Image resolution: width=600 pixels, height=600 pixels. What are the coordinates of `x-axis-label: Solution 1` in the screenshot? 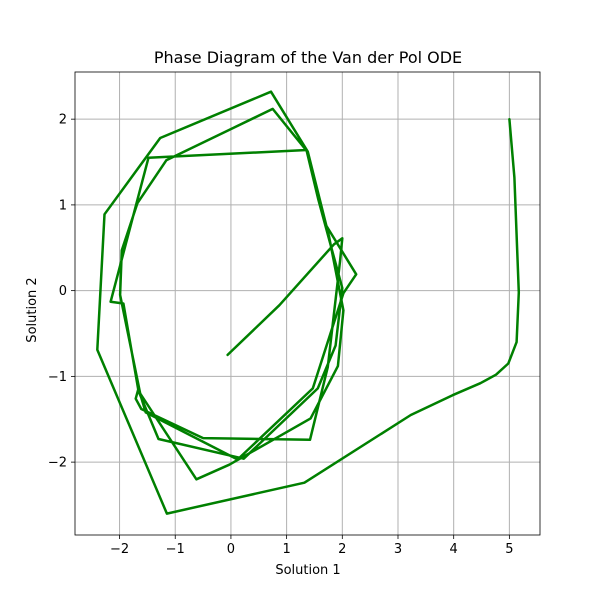 It's located at (307, 570).